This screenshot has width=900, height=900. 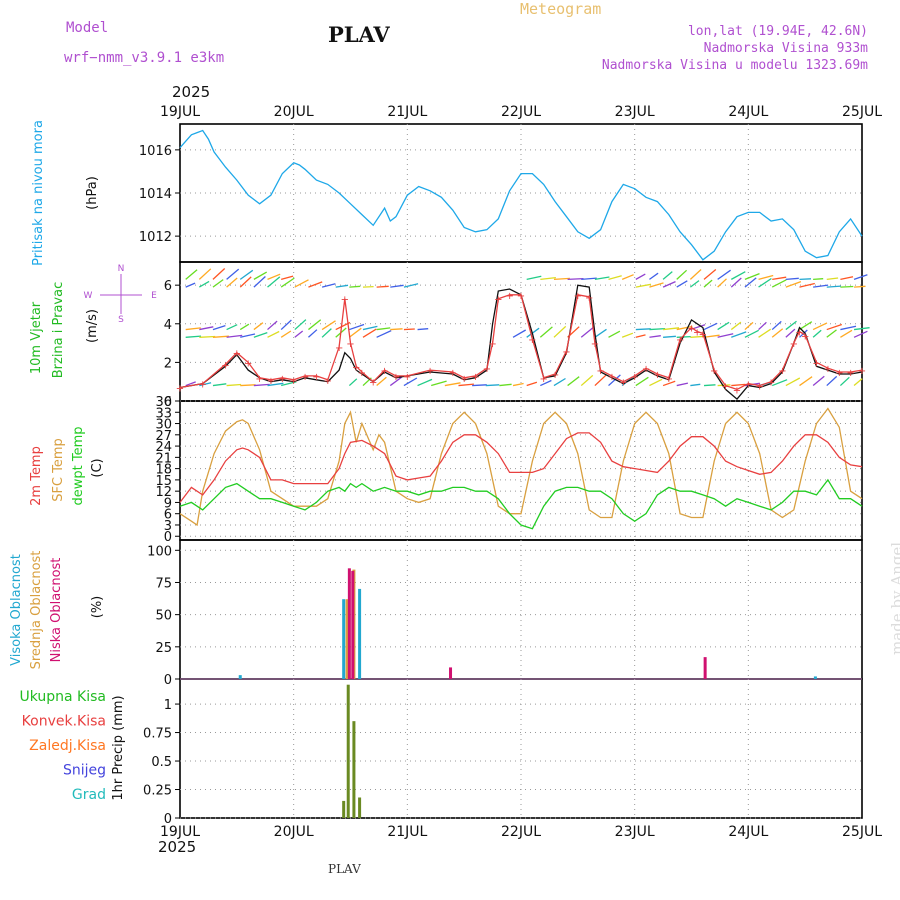 What do you see at coordinates (87, 28) in the screenshot?
I see `model-label: Model` at bounding box center [87, 28].